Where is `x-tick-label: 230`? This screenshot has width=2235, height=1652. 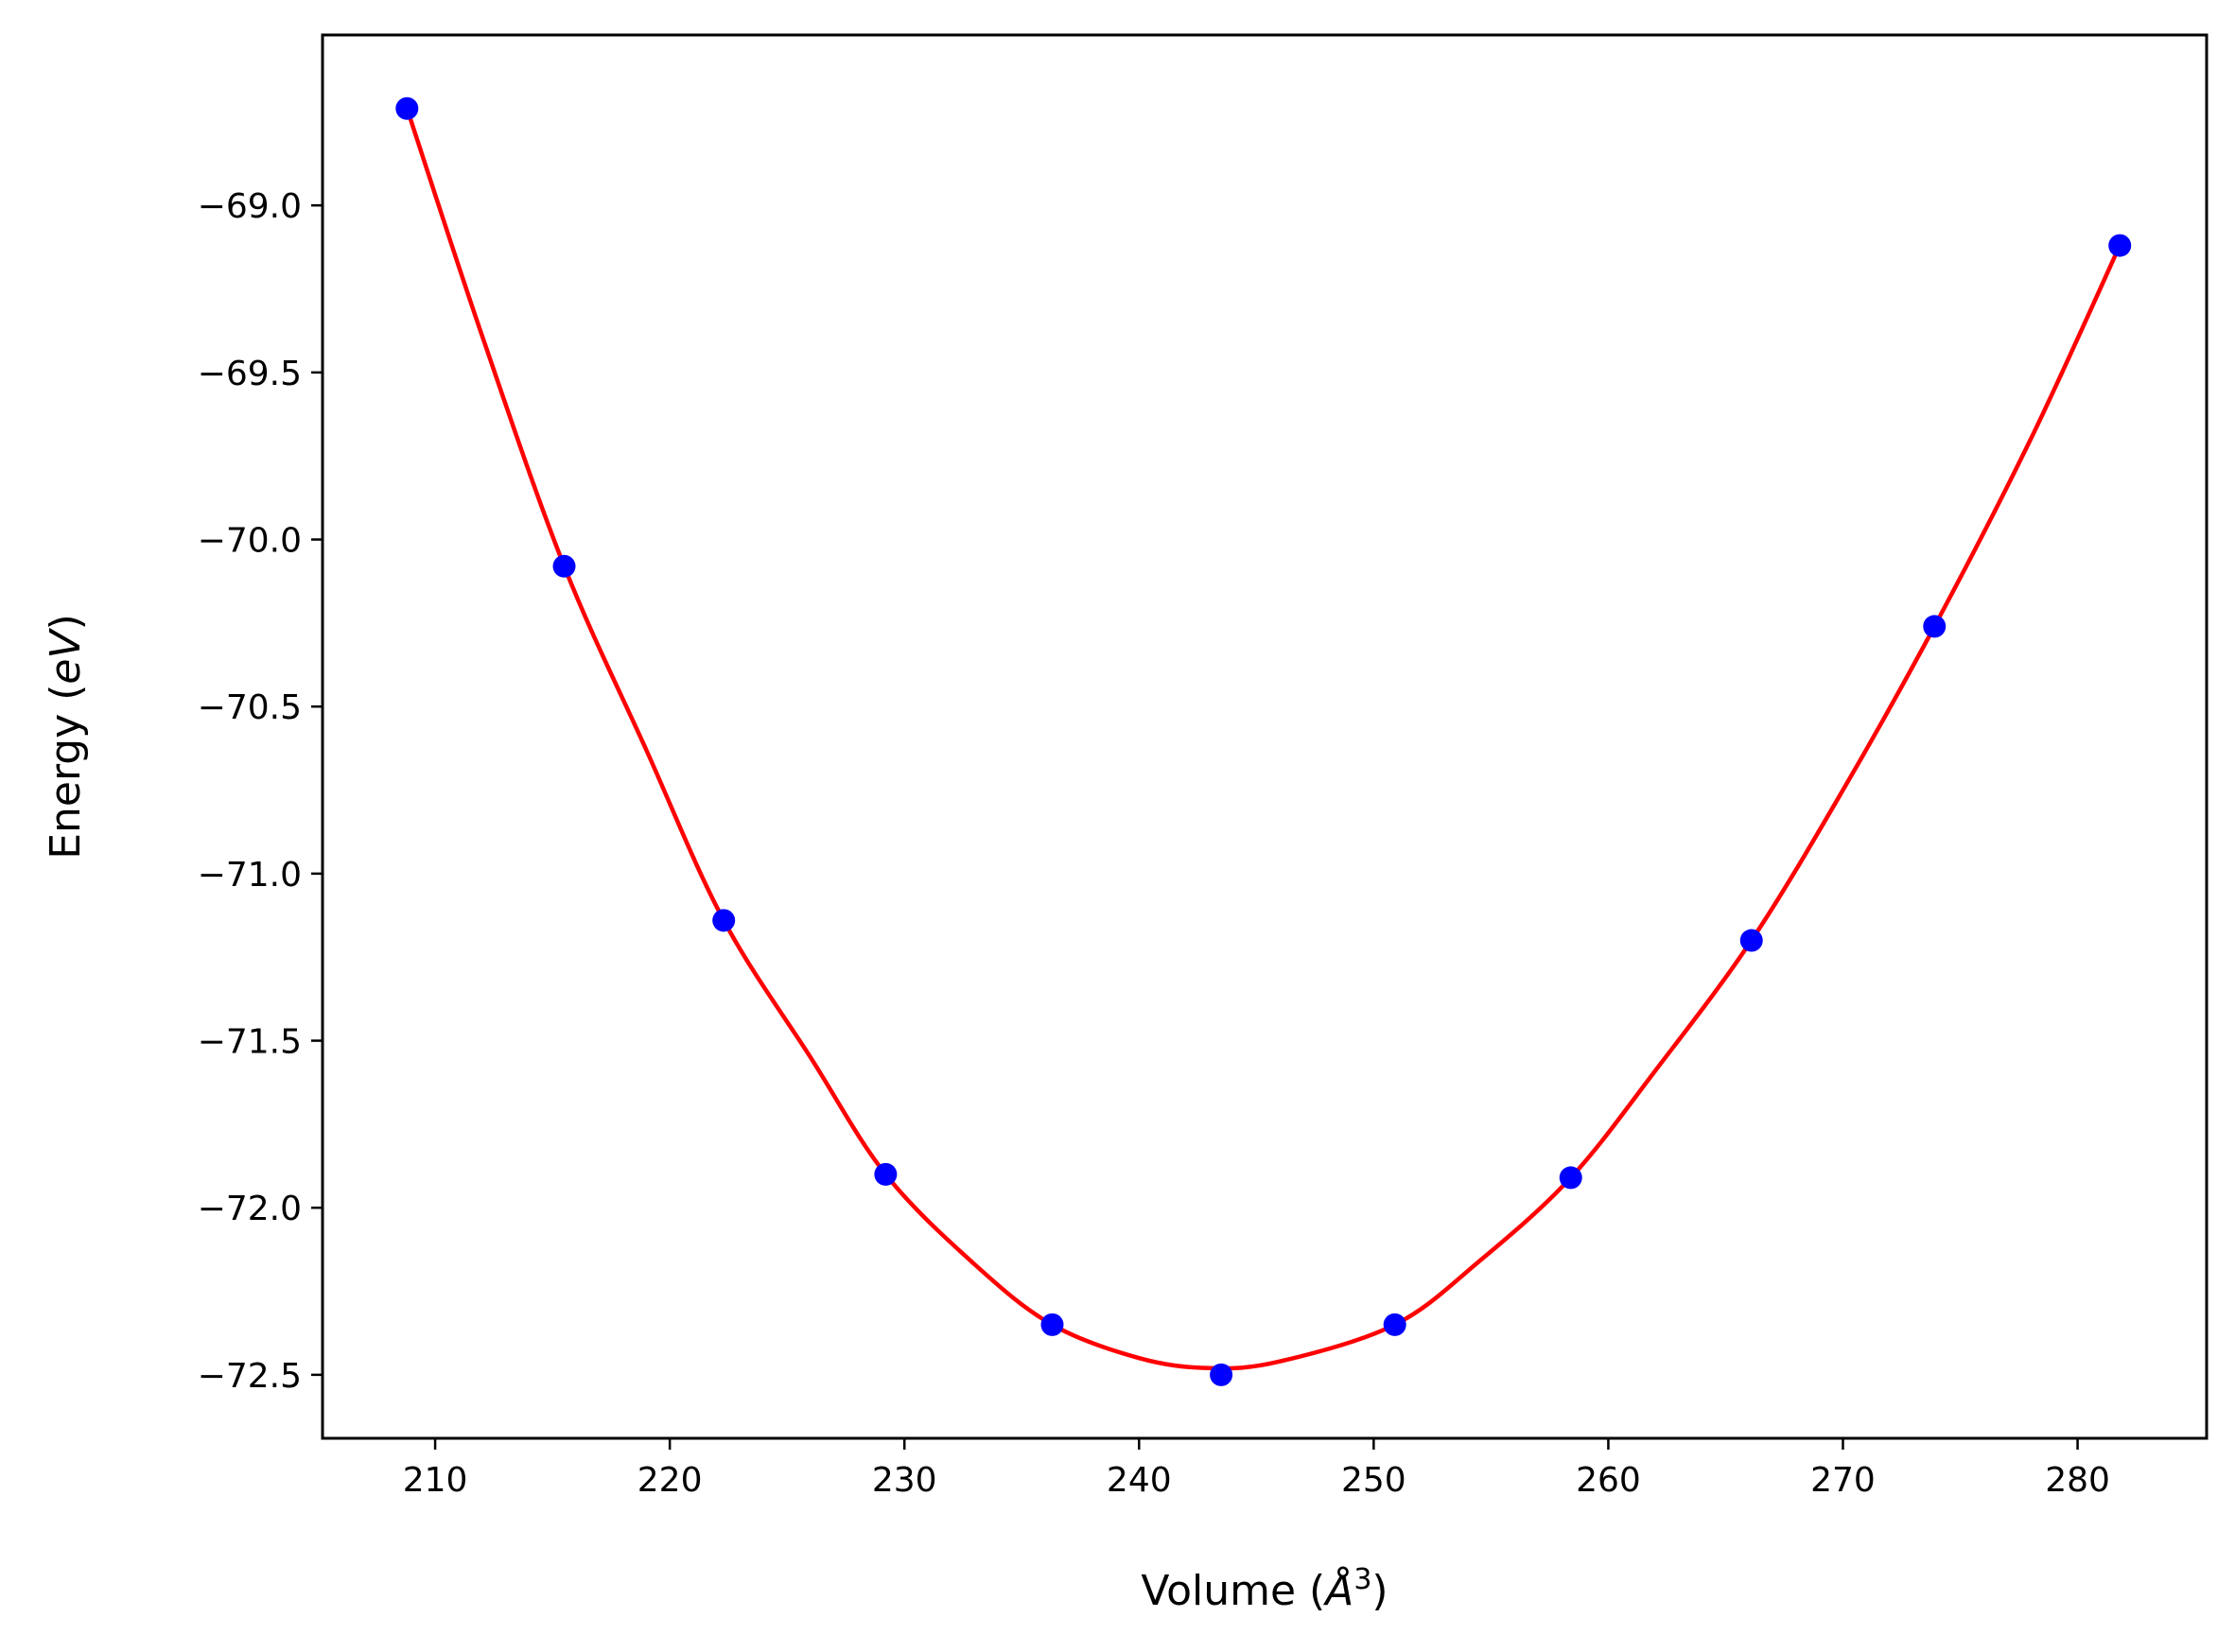
x-tick-label: 230 is located at coordinates (904, 1481).